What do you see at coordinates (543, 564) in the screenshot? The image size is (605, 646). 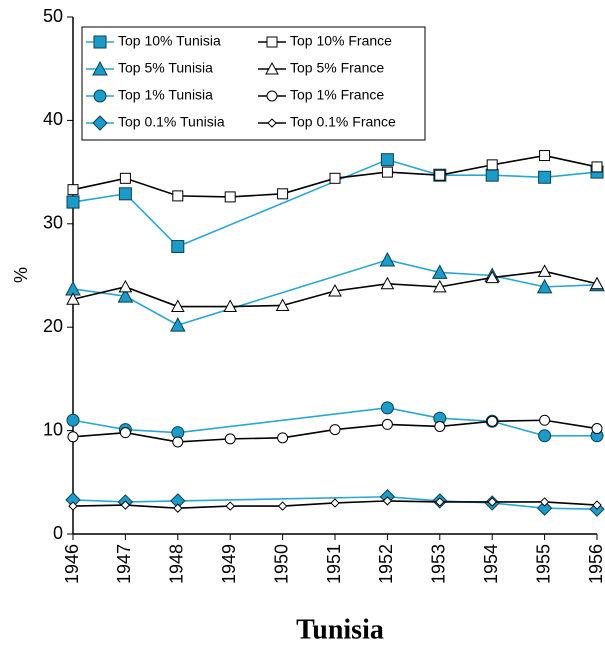 I see `x-tick-label: 1955` at bounding box center [543, 564].